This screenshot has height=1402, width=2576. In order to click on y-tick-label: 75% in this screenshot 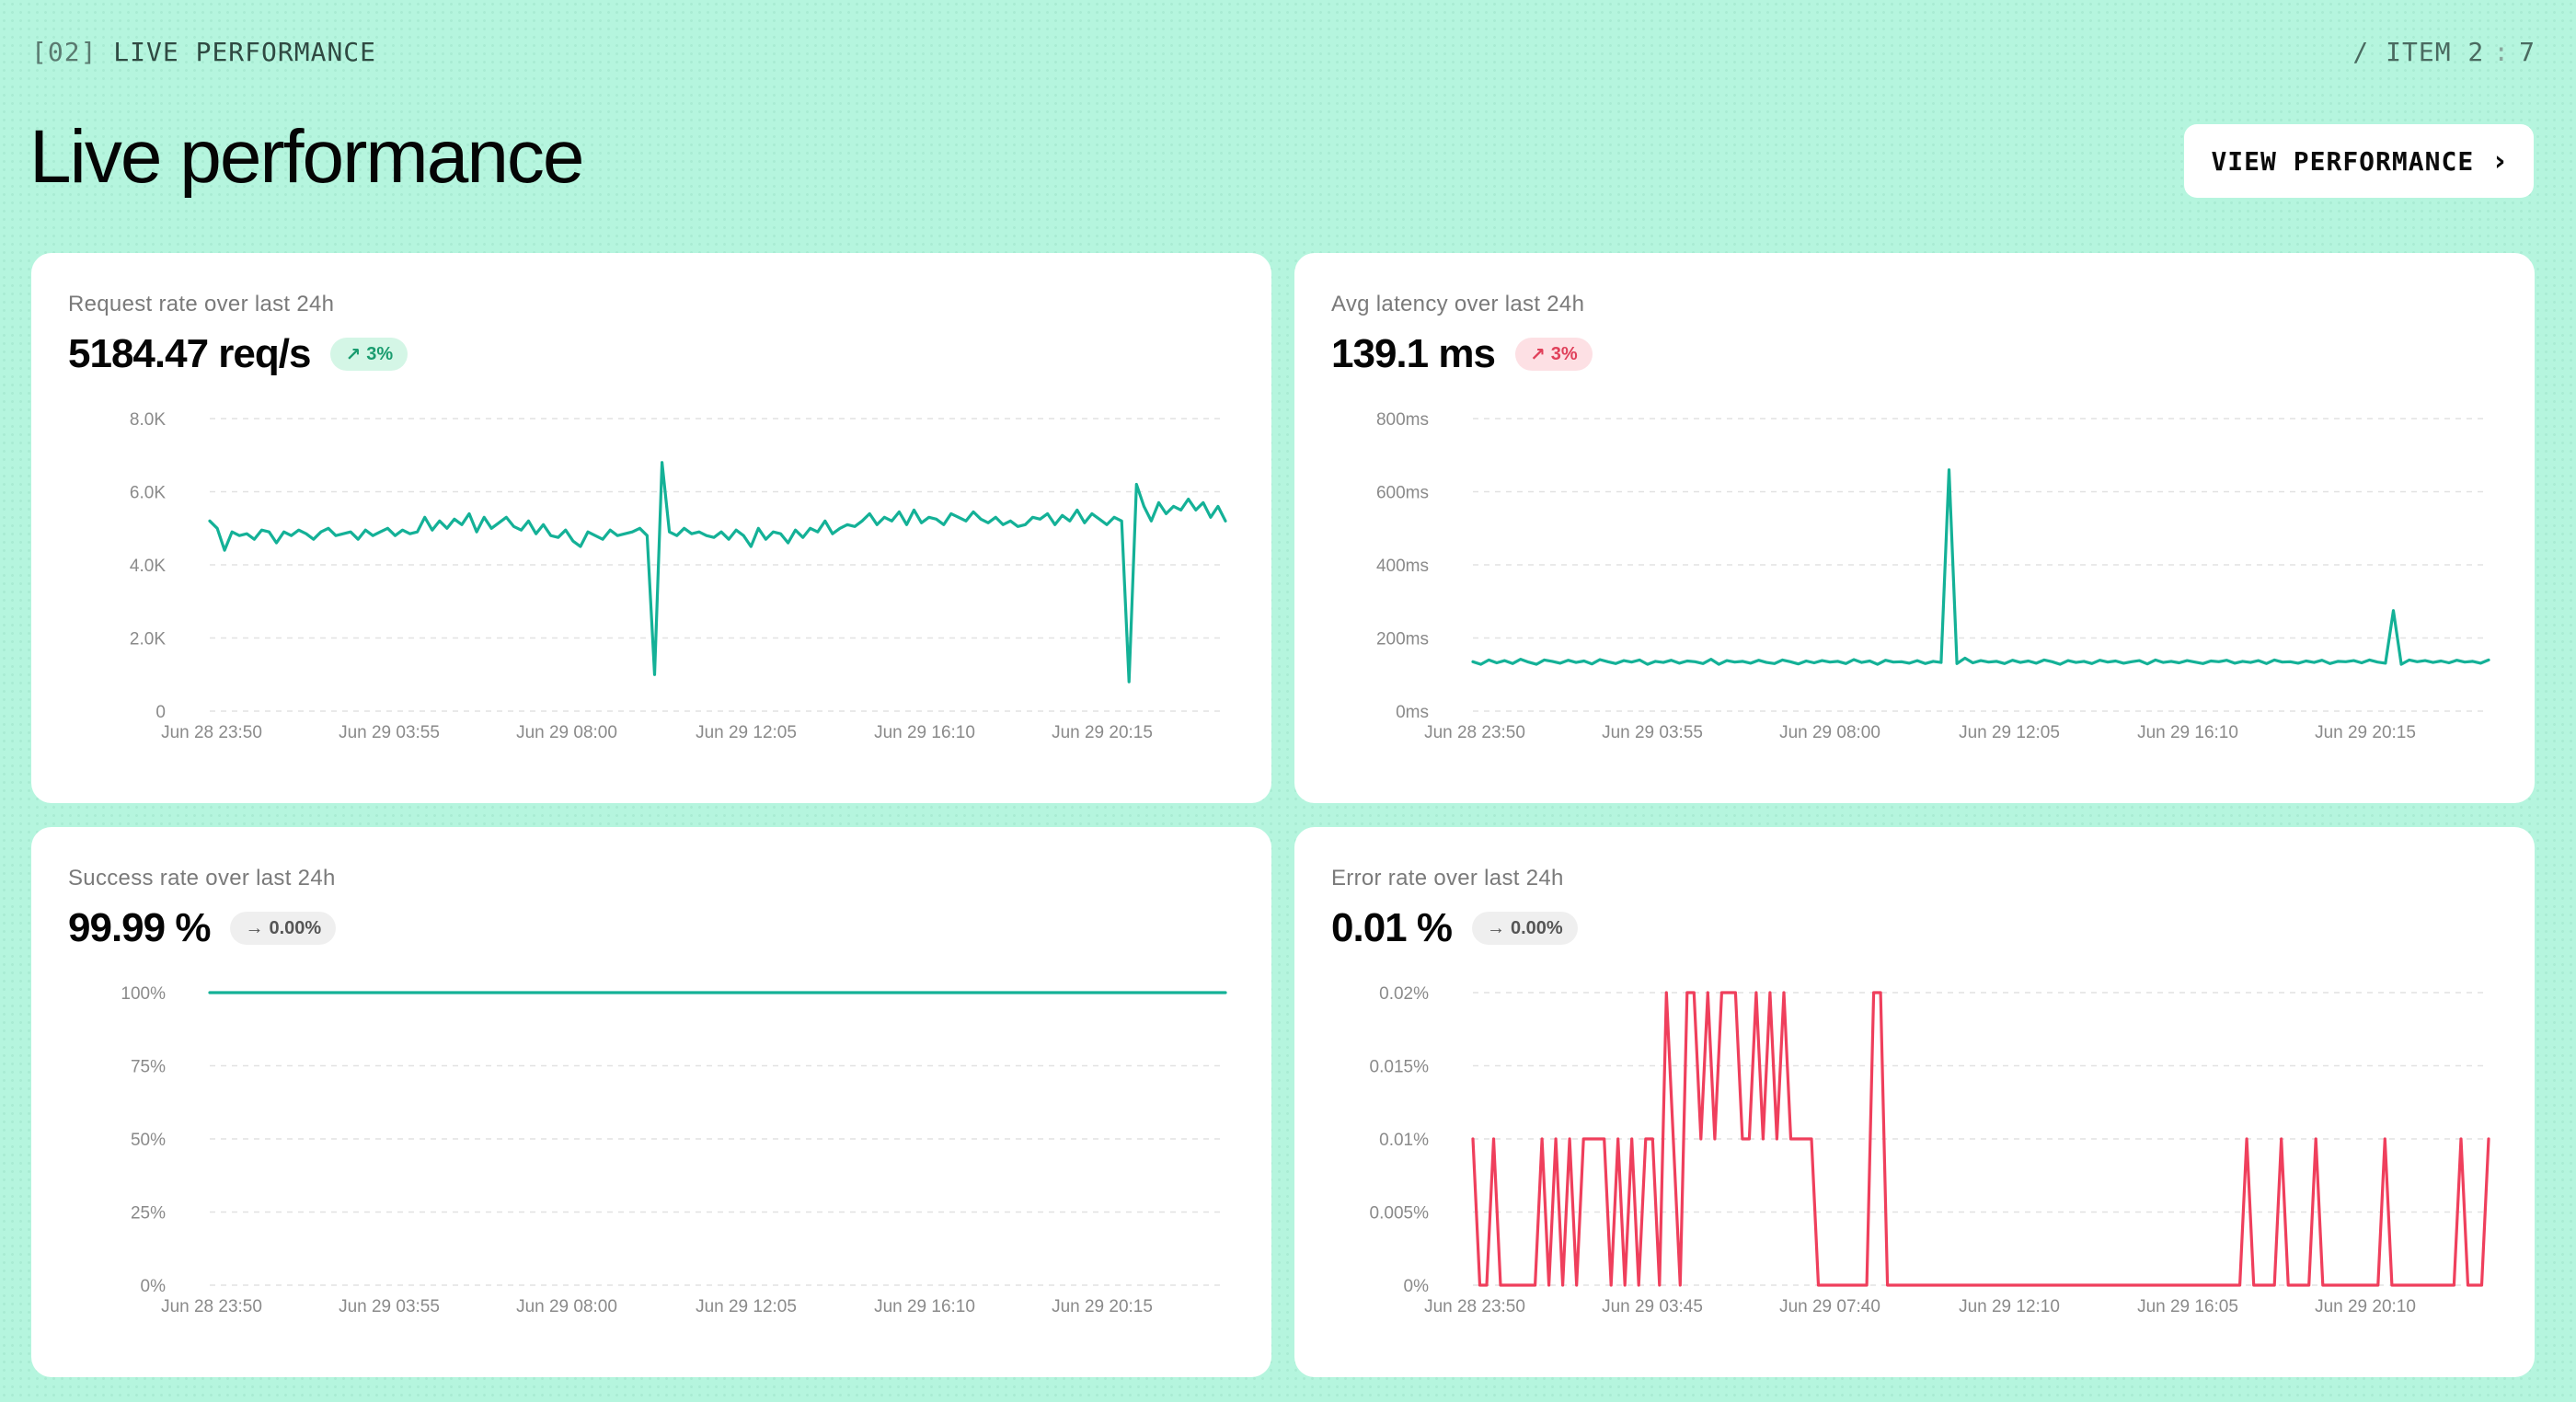, I will do `click(148, 1068)`.